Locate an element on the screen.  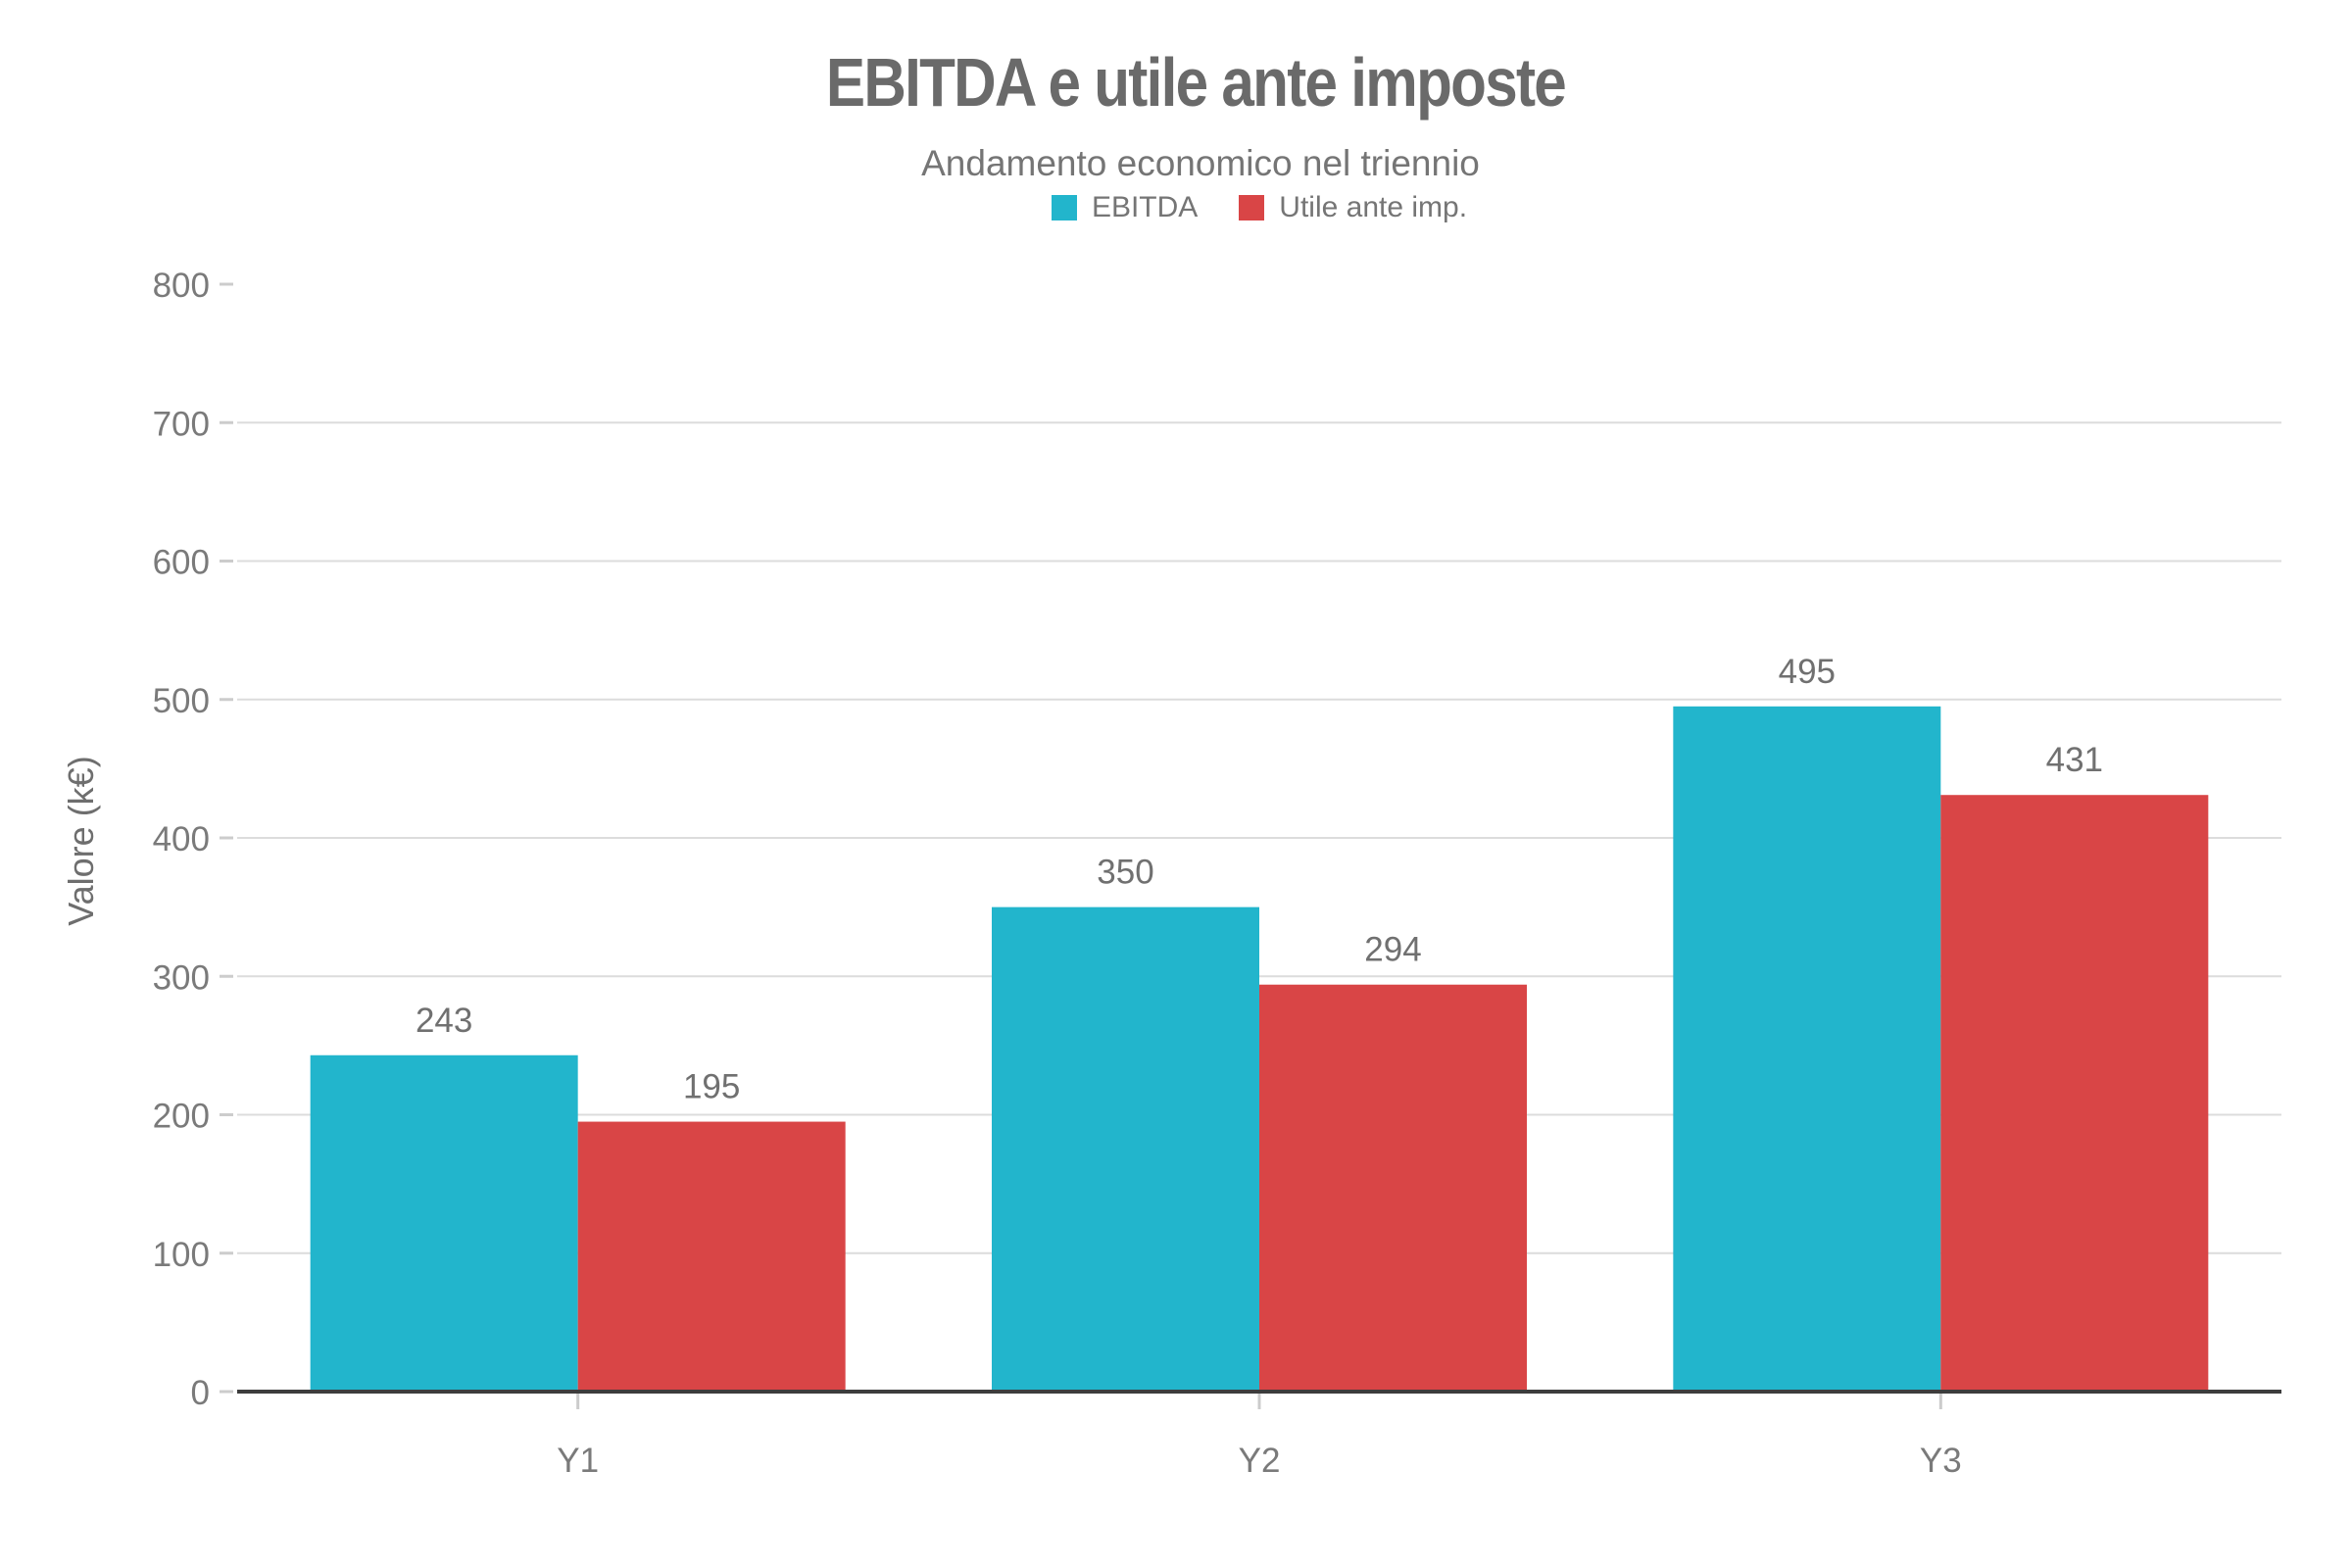
y-tick-label: 600 is located at coordinates (181, 563).